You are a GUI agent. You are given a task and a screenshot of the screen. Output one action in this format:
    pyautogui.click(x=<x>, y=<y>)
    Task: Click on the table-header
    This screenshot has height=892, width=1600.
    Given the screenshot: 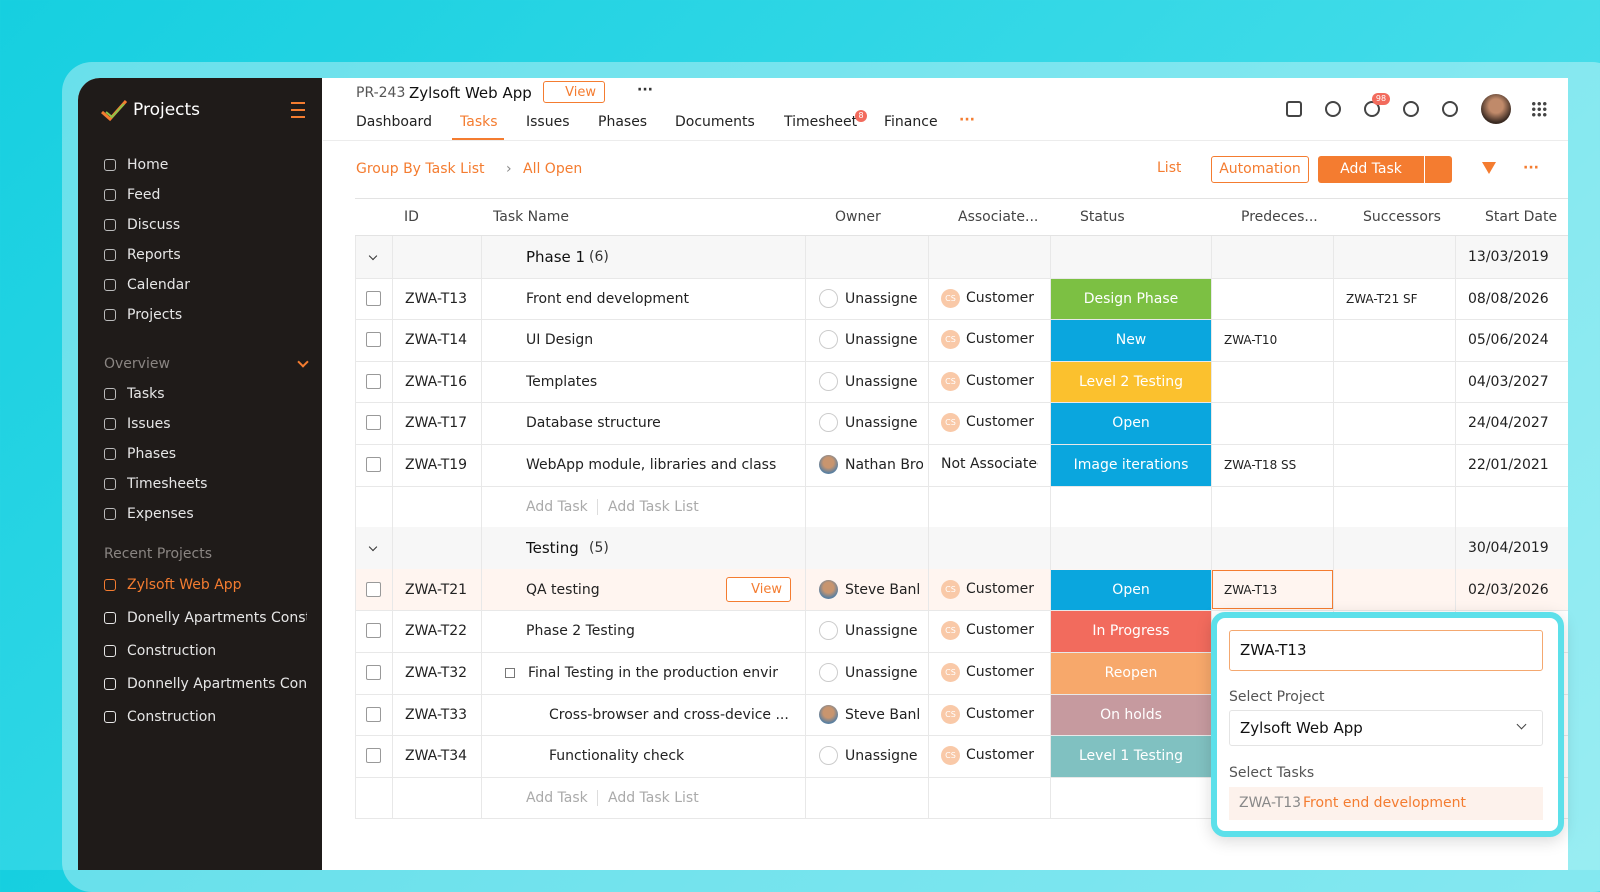 What is the action you would take?
    pyautogui.click(x=961, y=217)
    